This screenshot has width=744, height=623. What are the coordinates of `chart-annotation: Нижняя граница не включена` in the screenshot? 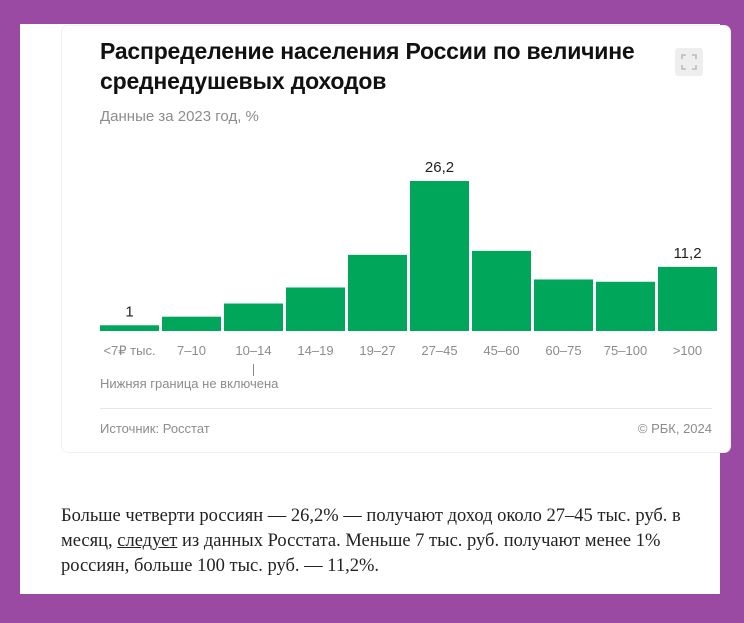 It's located at (189, 383).